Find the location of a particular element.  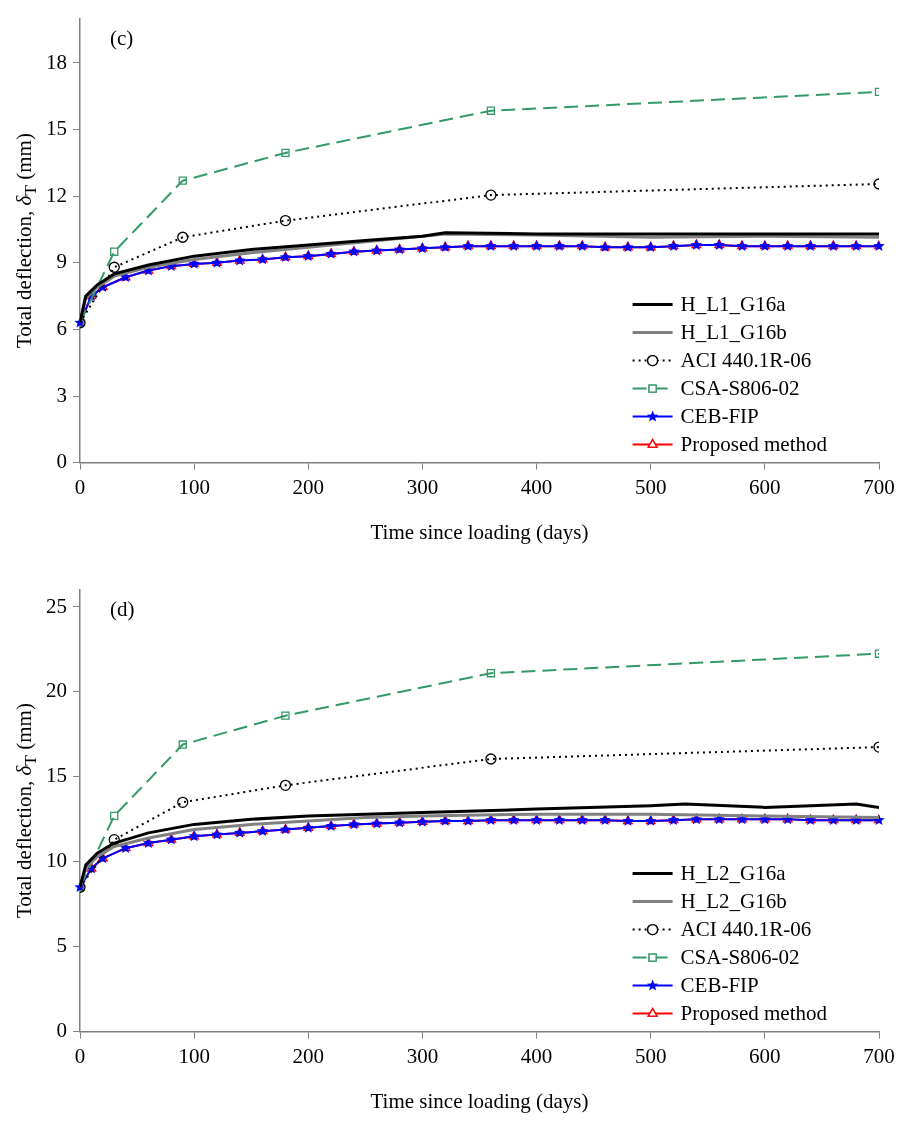

y-tick-label: 25 is located at coordinates (56, 605).